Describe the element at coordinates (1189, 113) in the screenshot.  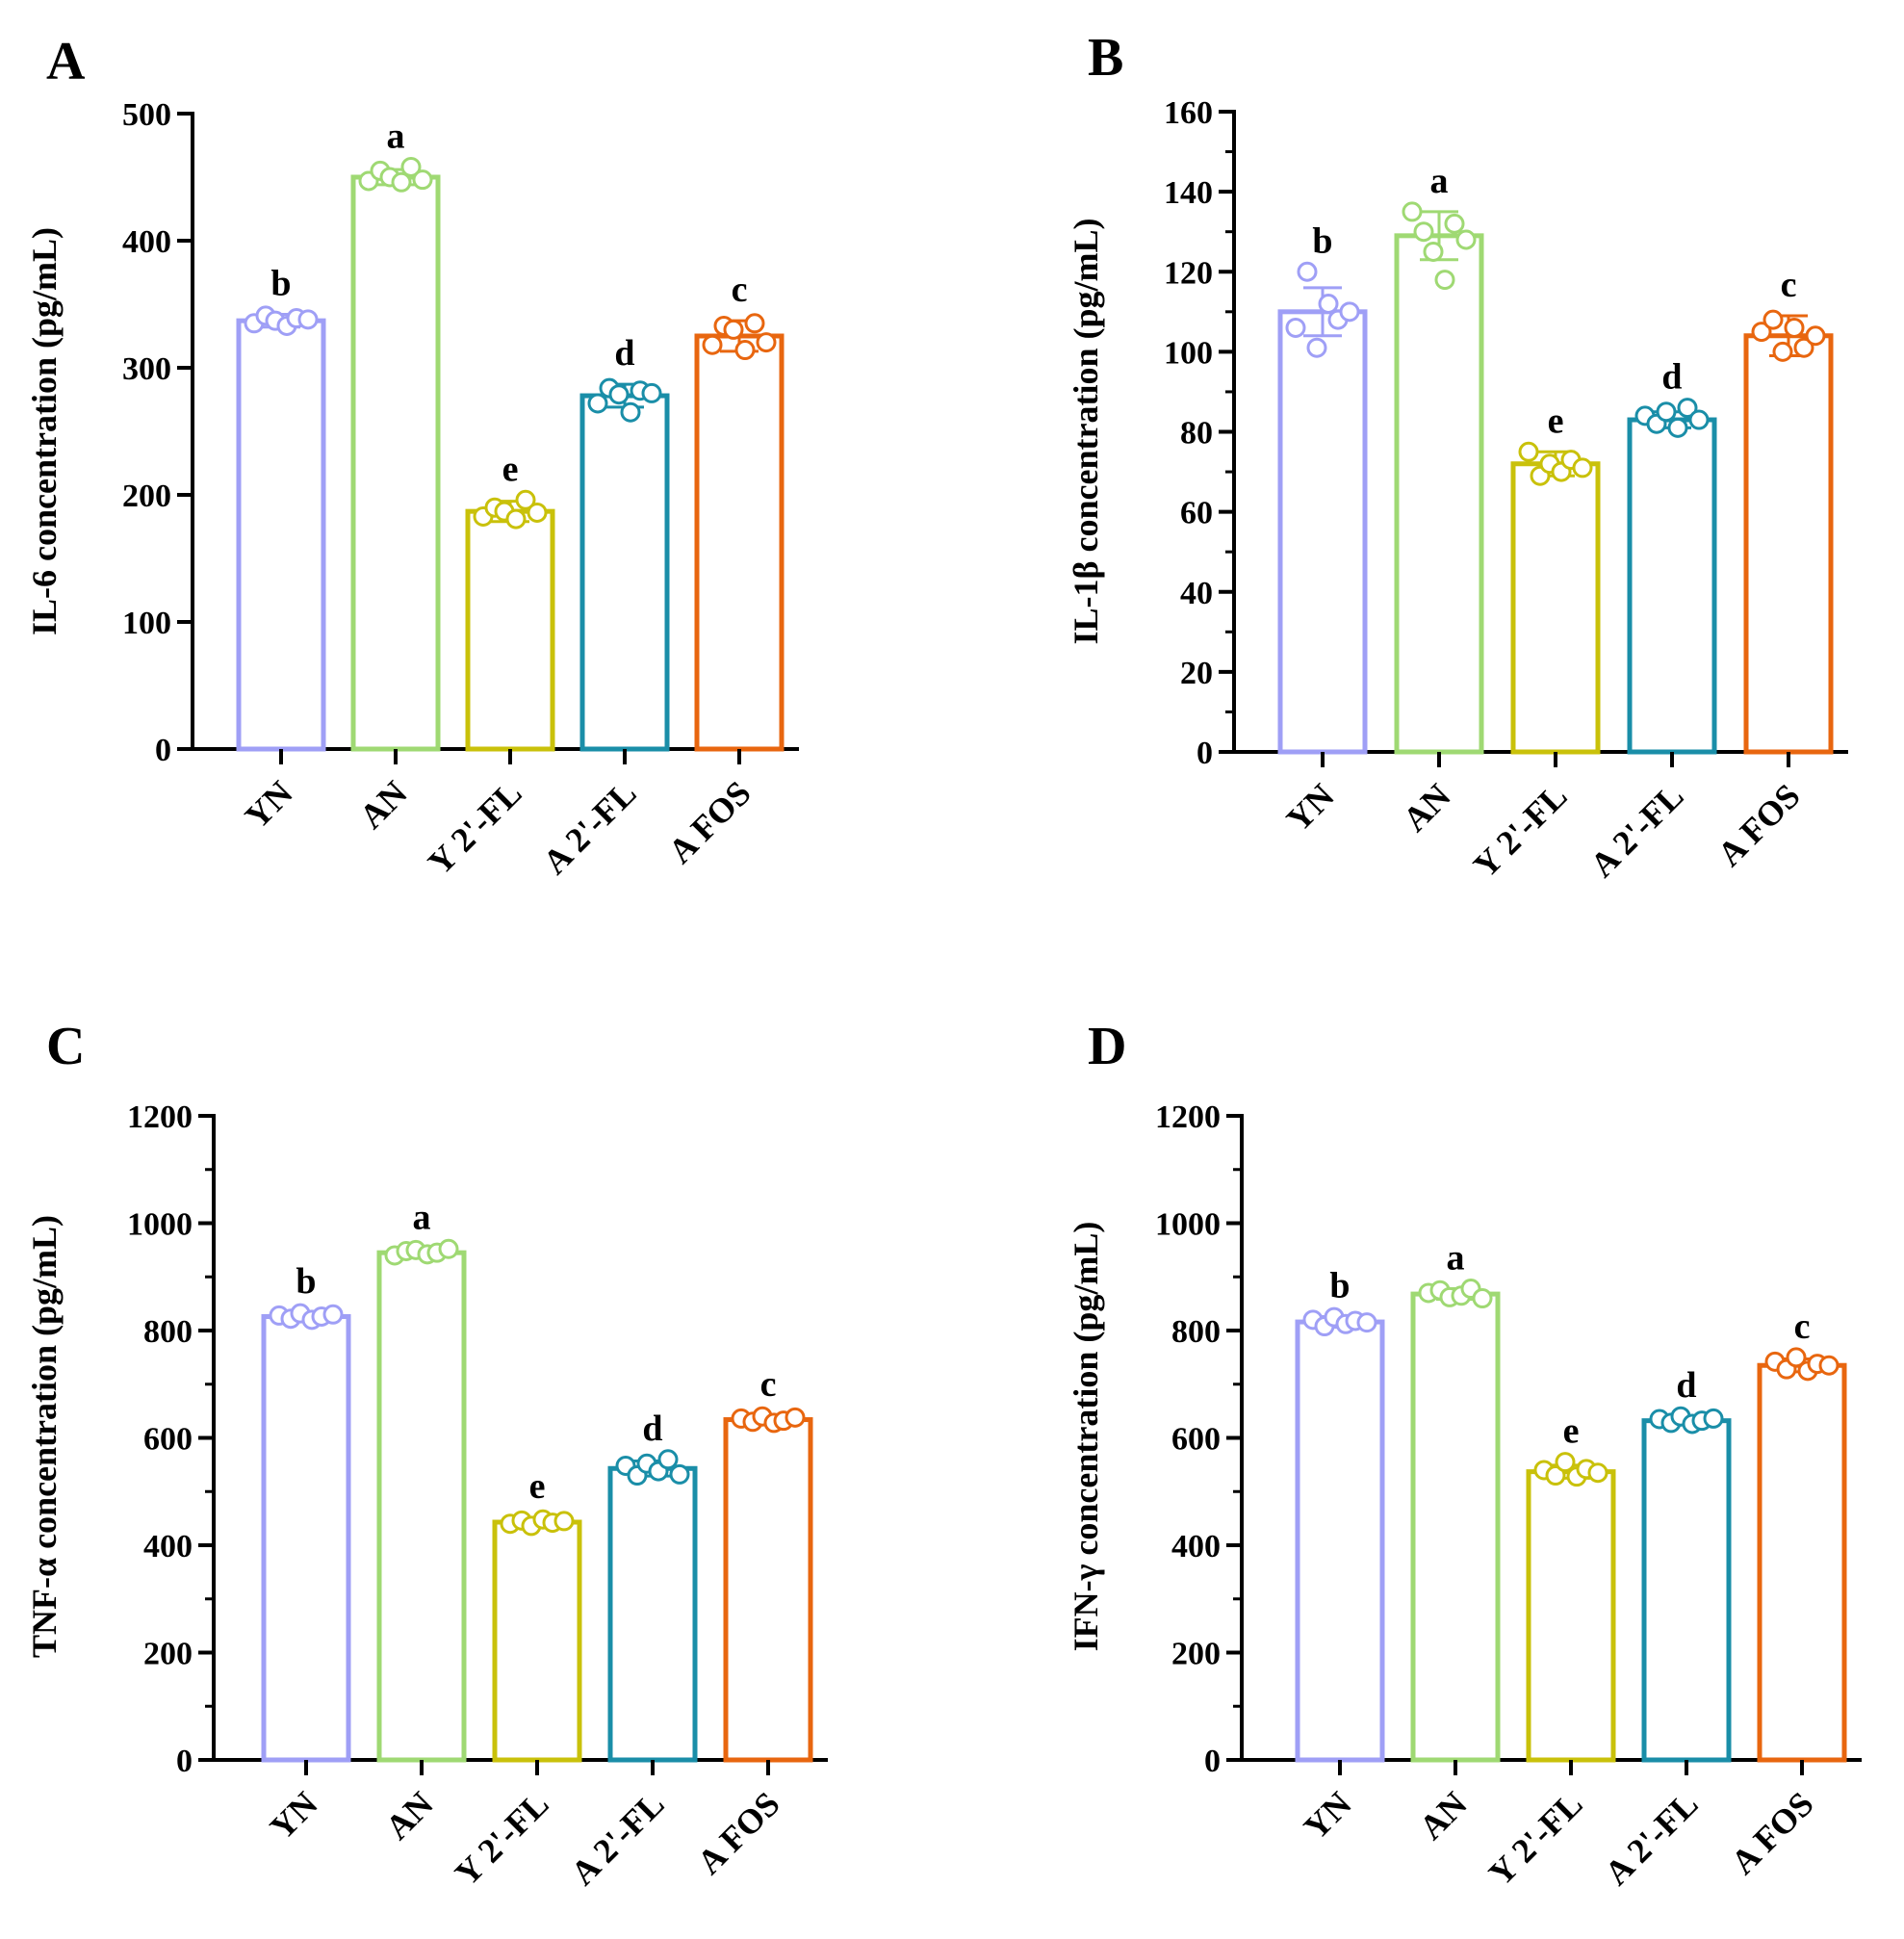
I see `y-tick-label: 160` at that location.